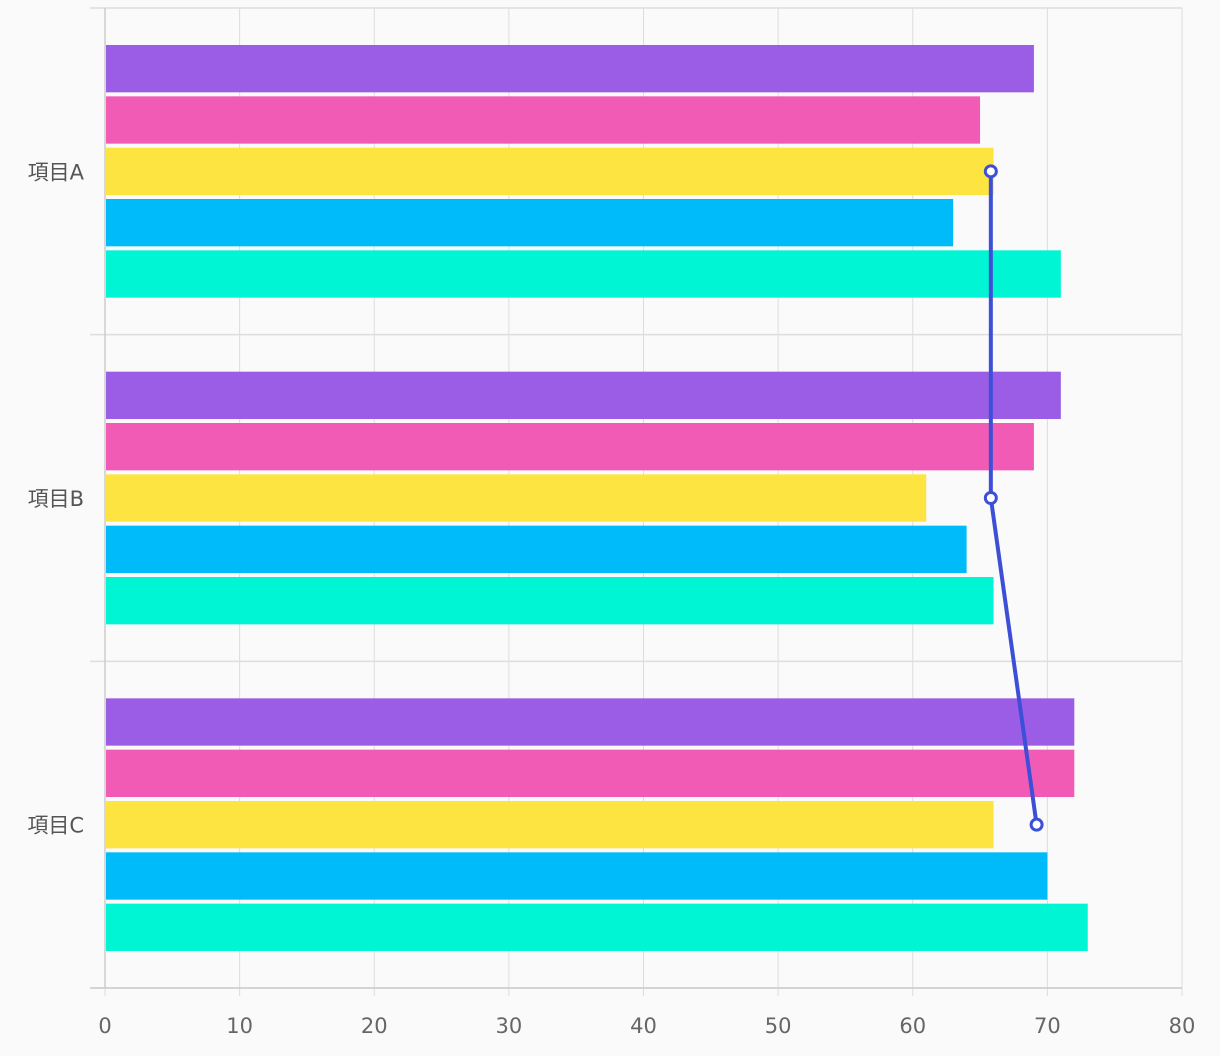 The width and height of the screenshot is (1220, 1056). I want to click on x-tick-label: 40, so click(643, 1026).